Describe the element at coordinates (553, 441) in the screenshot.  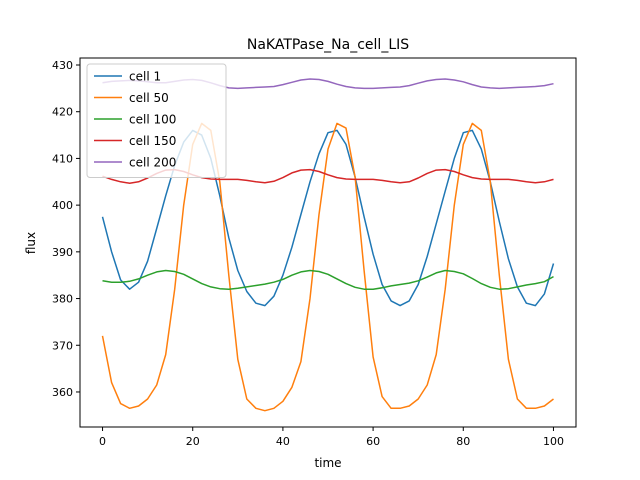
I see `x-tick-label: 100` at that location.